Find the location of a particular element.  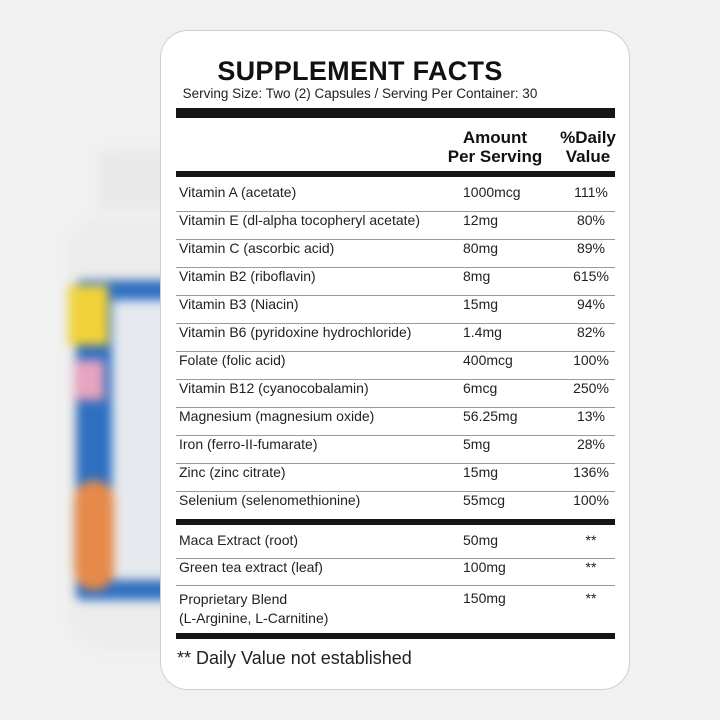

table-row: Maca Extract (root) 50mg ** is located at coordinates (395, 545).